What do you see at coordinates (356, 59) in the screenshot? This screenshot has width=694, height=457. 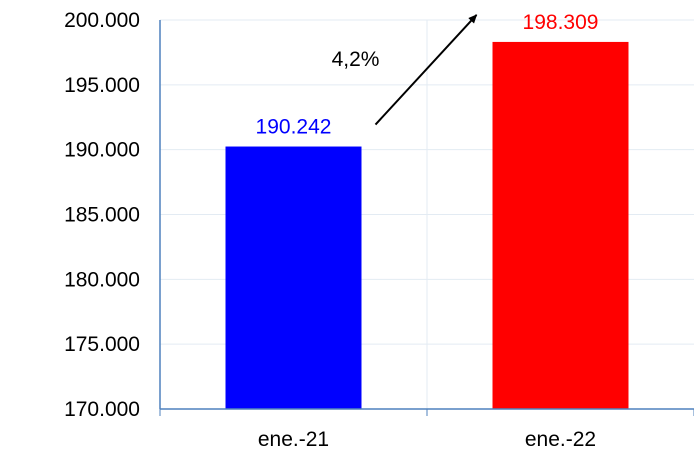 I see `growth-percent-label: 4,2%` at bounding box center [356, 59].